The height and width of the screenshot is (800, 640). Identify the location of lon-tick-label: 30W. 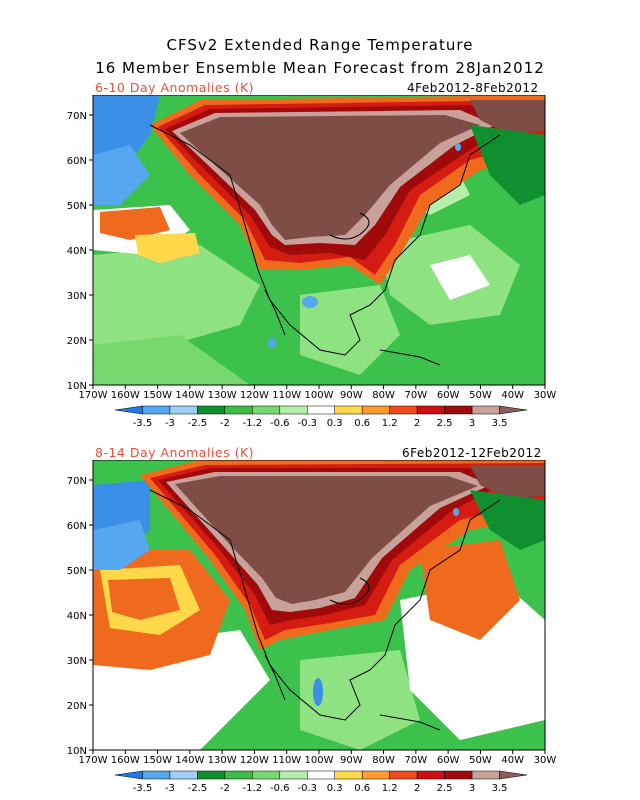
(545, 395).